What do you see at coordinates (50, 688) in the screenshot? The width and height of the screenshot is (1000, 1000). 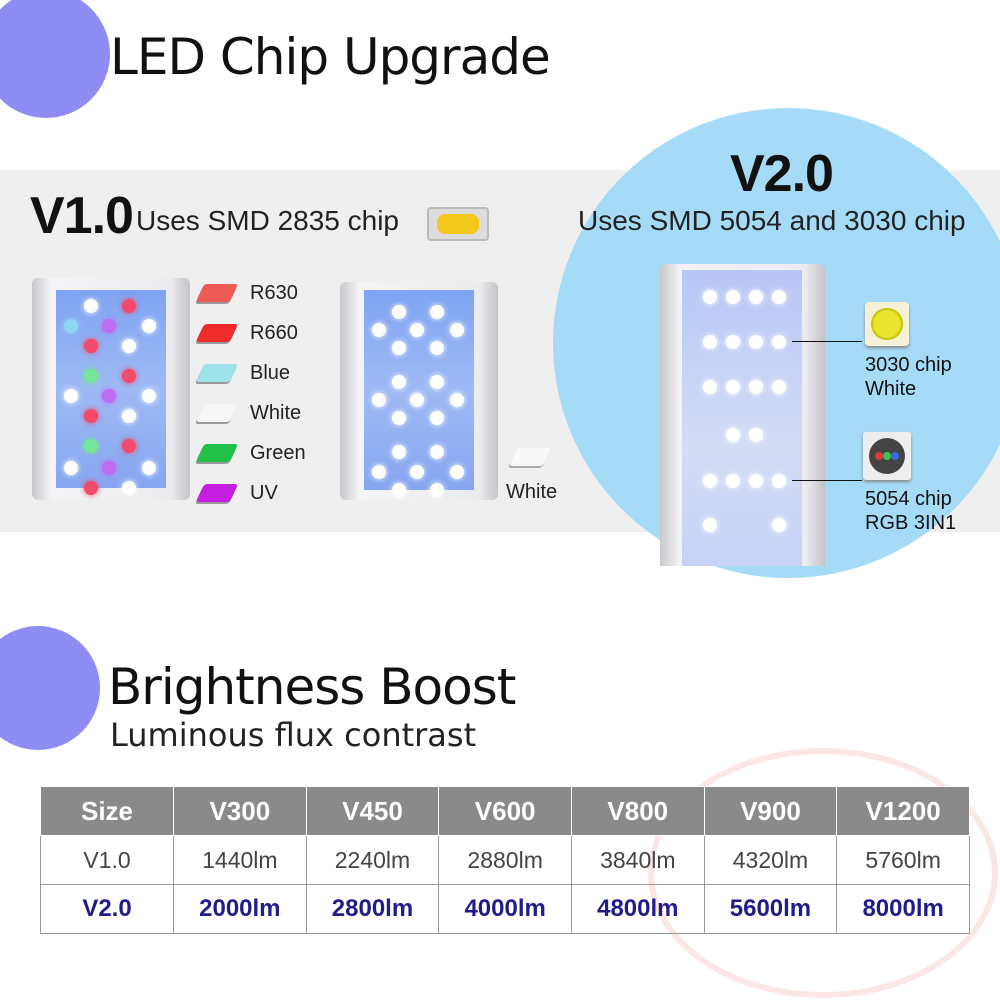 I see `accent-circle-bottom` at bounding box center [50, 688].